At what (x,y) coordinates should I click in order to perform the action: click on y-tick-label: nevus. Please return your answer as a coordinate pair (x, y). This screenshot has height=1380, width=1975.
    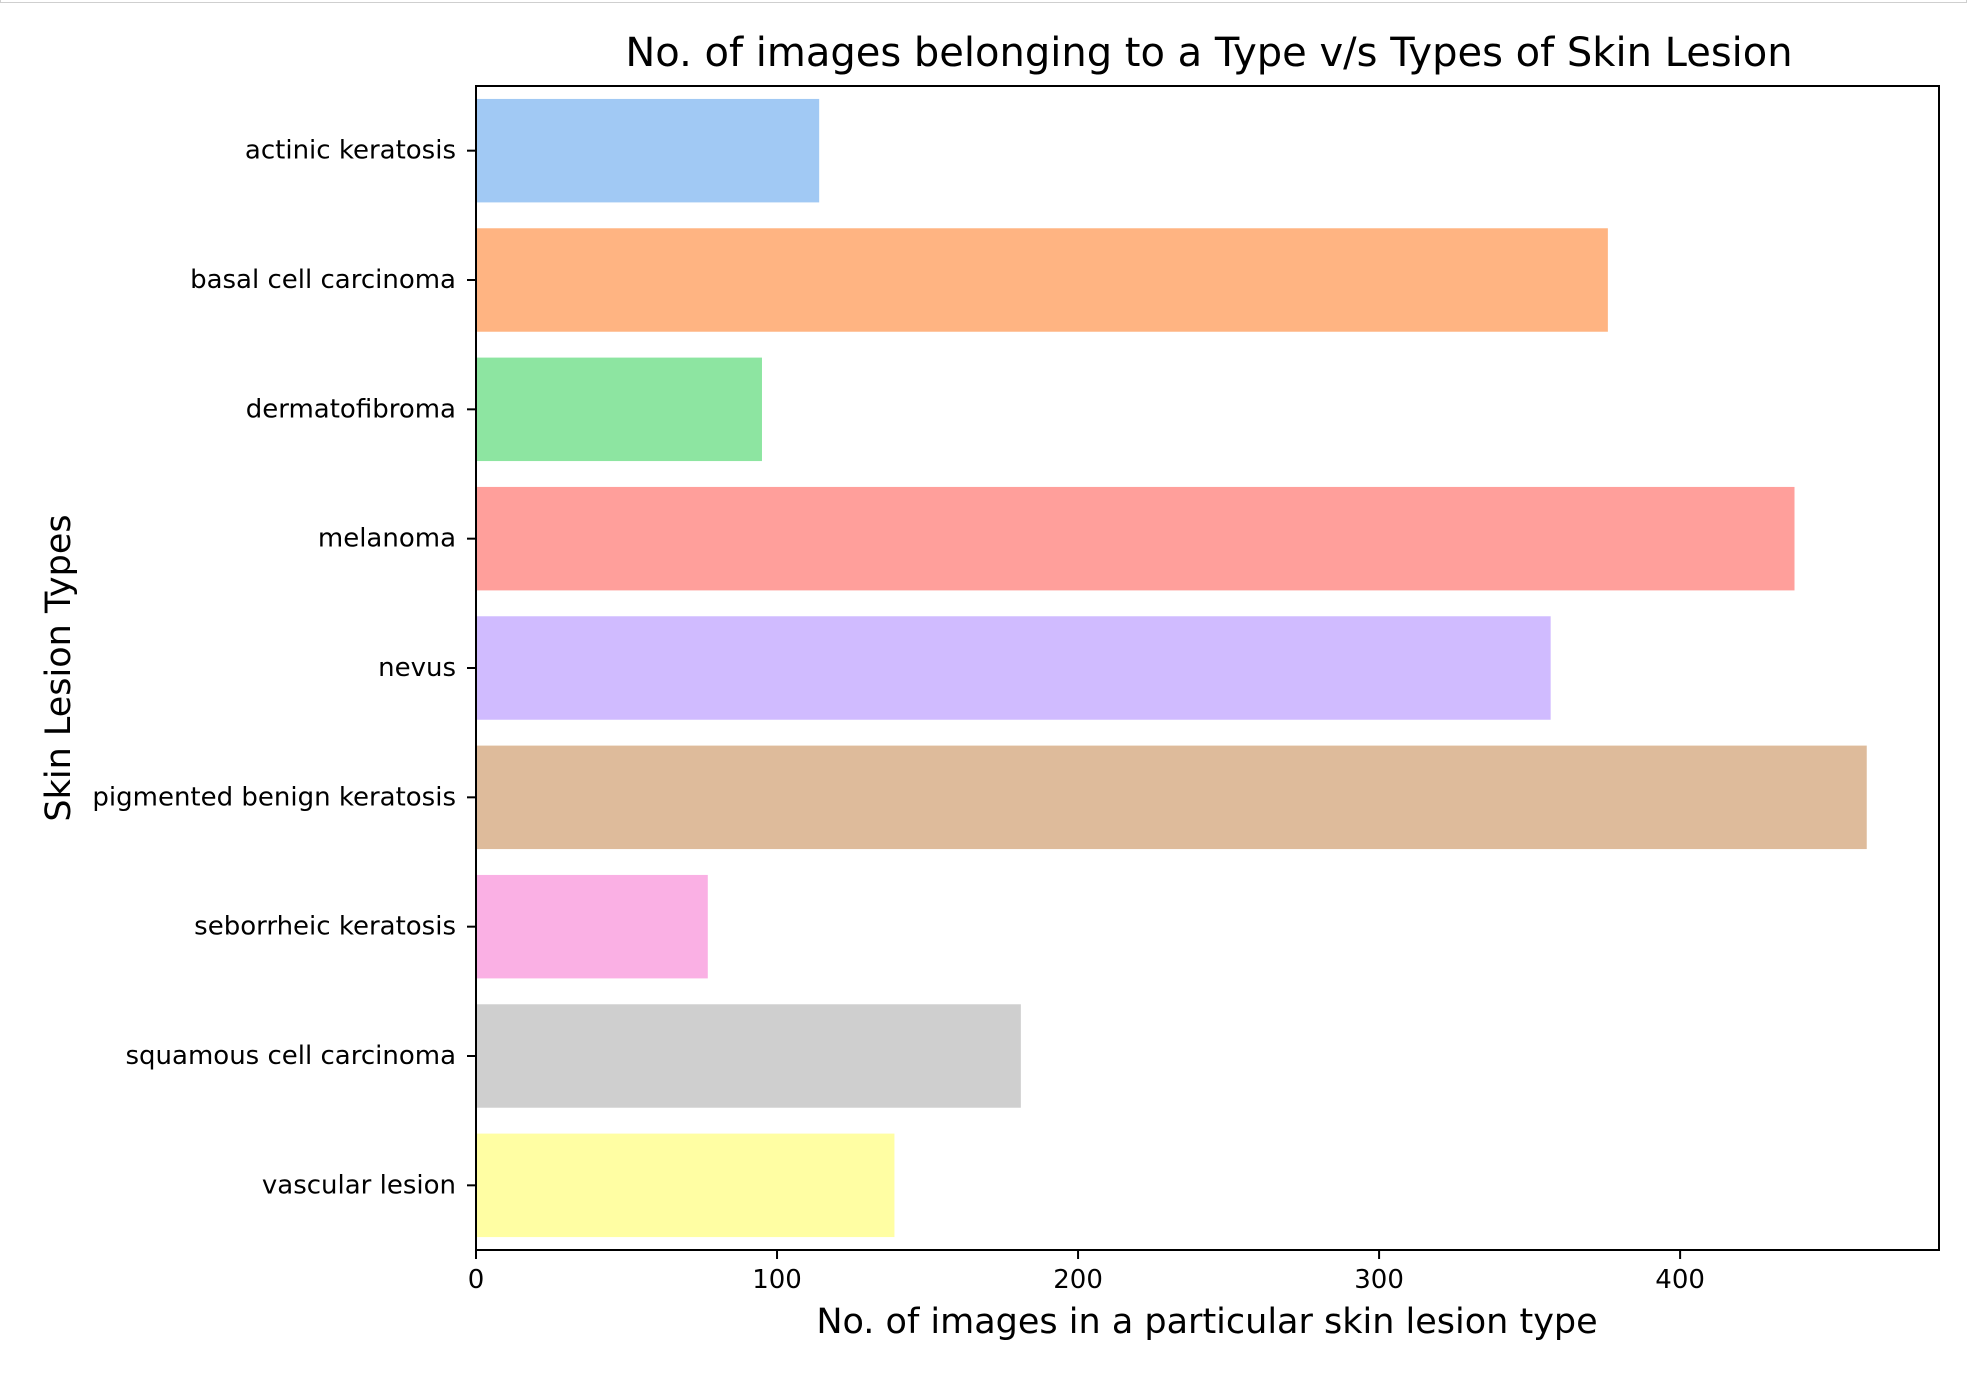
    Looking at the image, I should click on (417, 668).